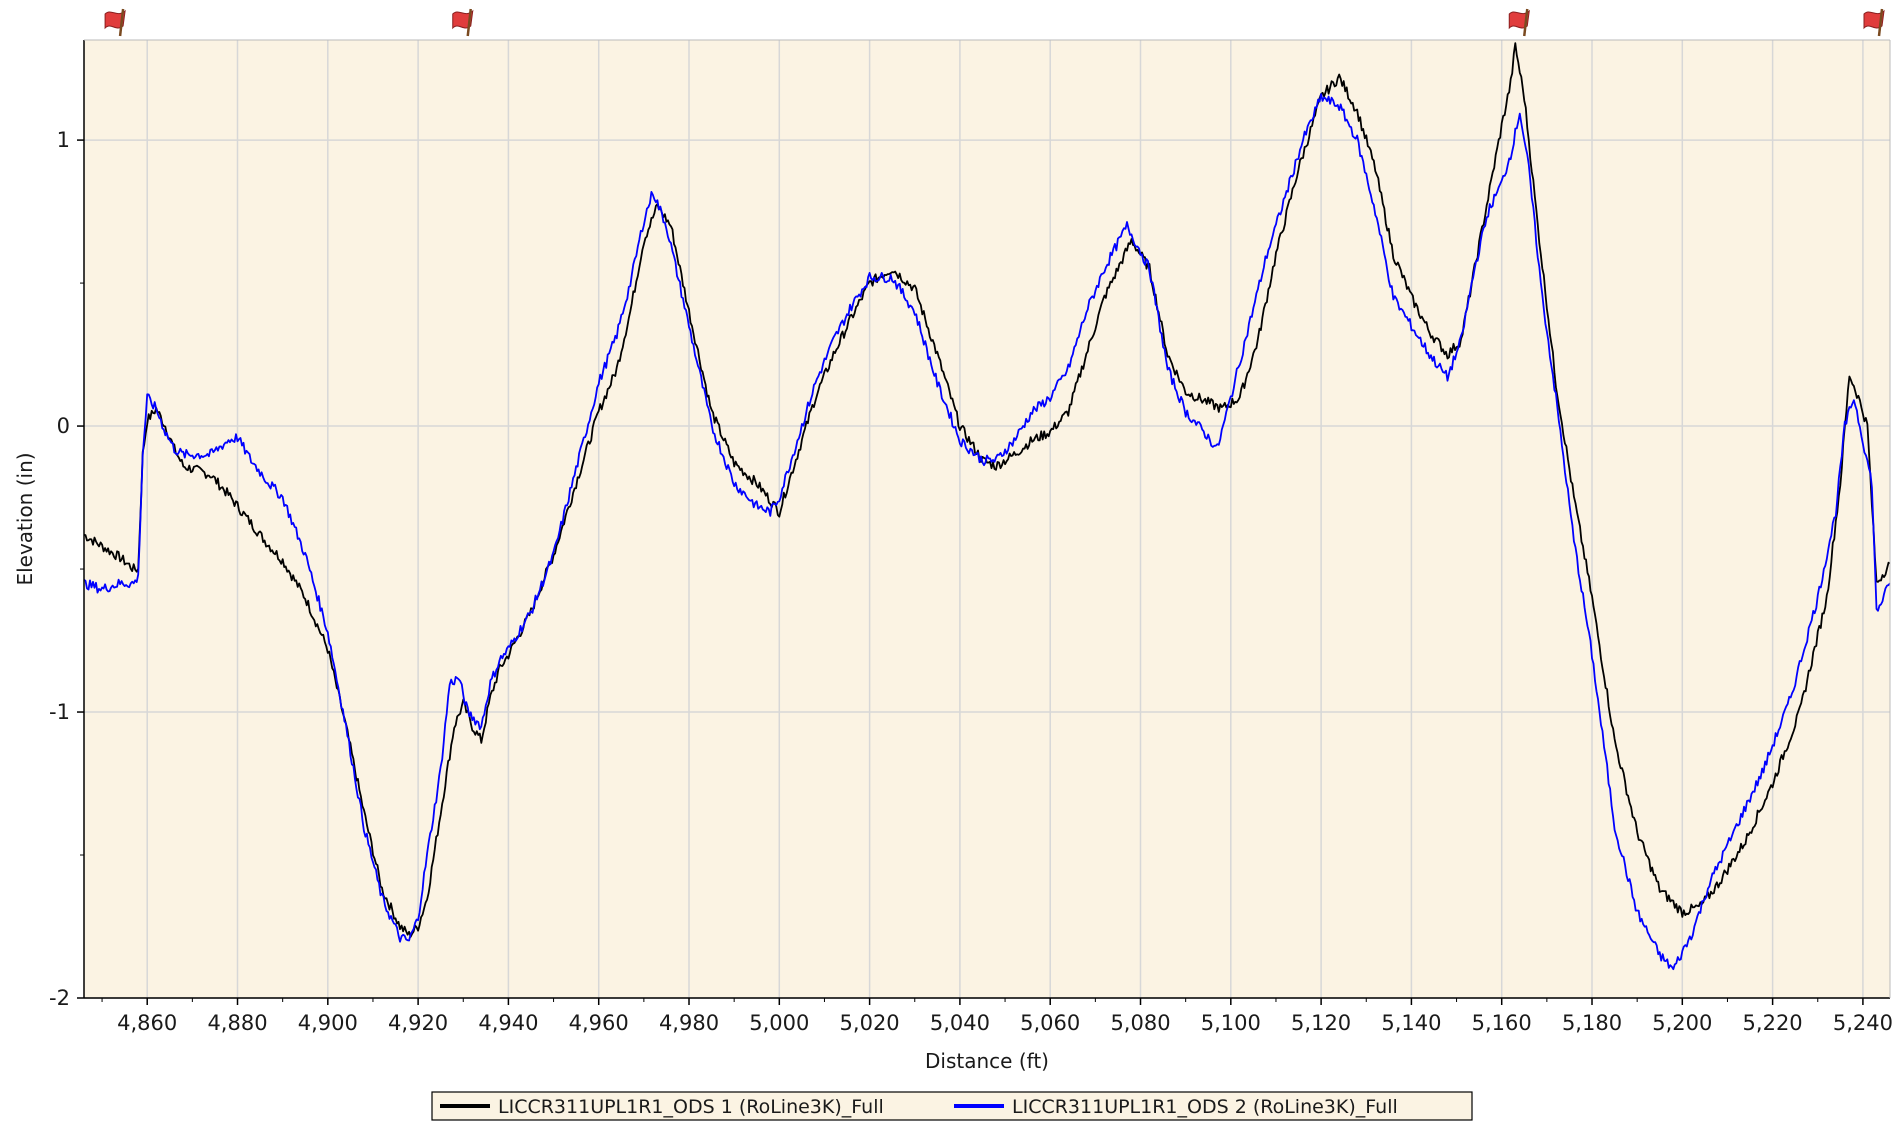  What do you see at coordinates (1231, 1023) in the screenshot?
I see `x-tick-label: 5,100` at bounding box center [1231, 1023].